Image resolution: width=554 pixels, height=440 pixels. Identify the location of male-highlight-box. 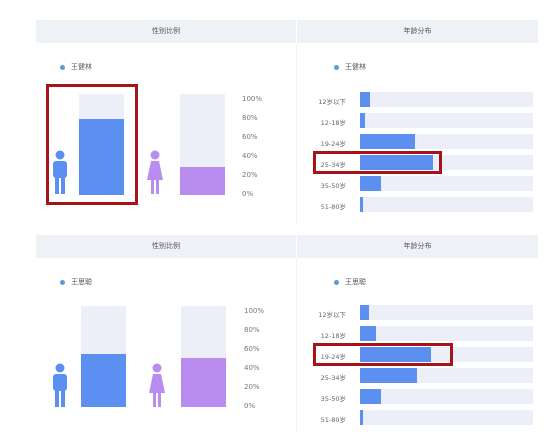
(92, 144).